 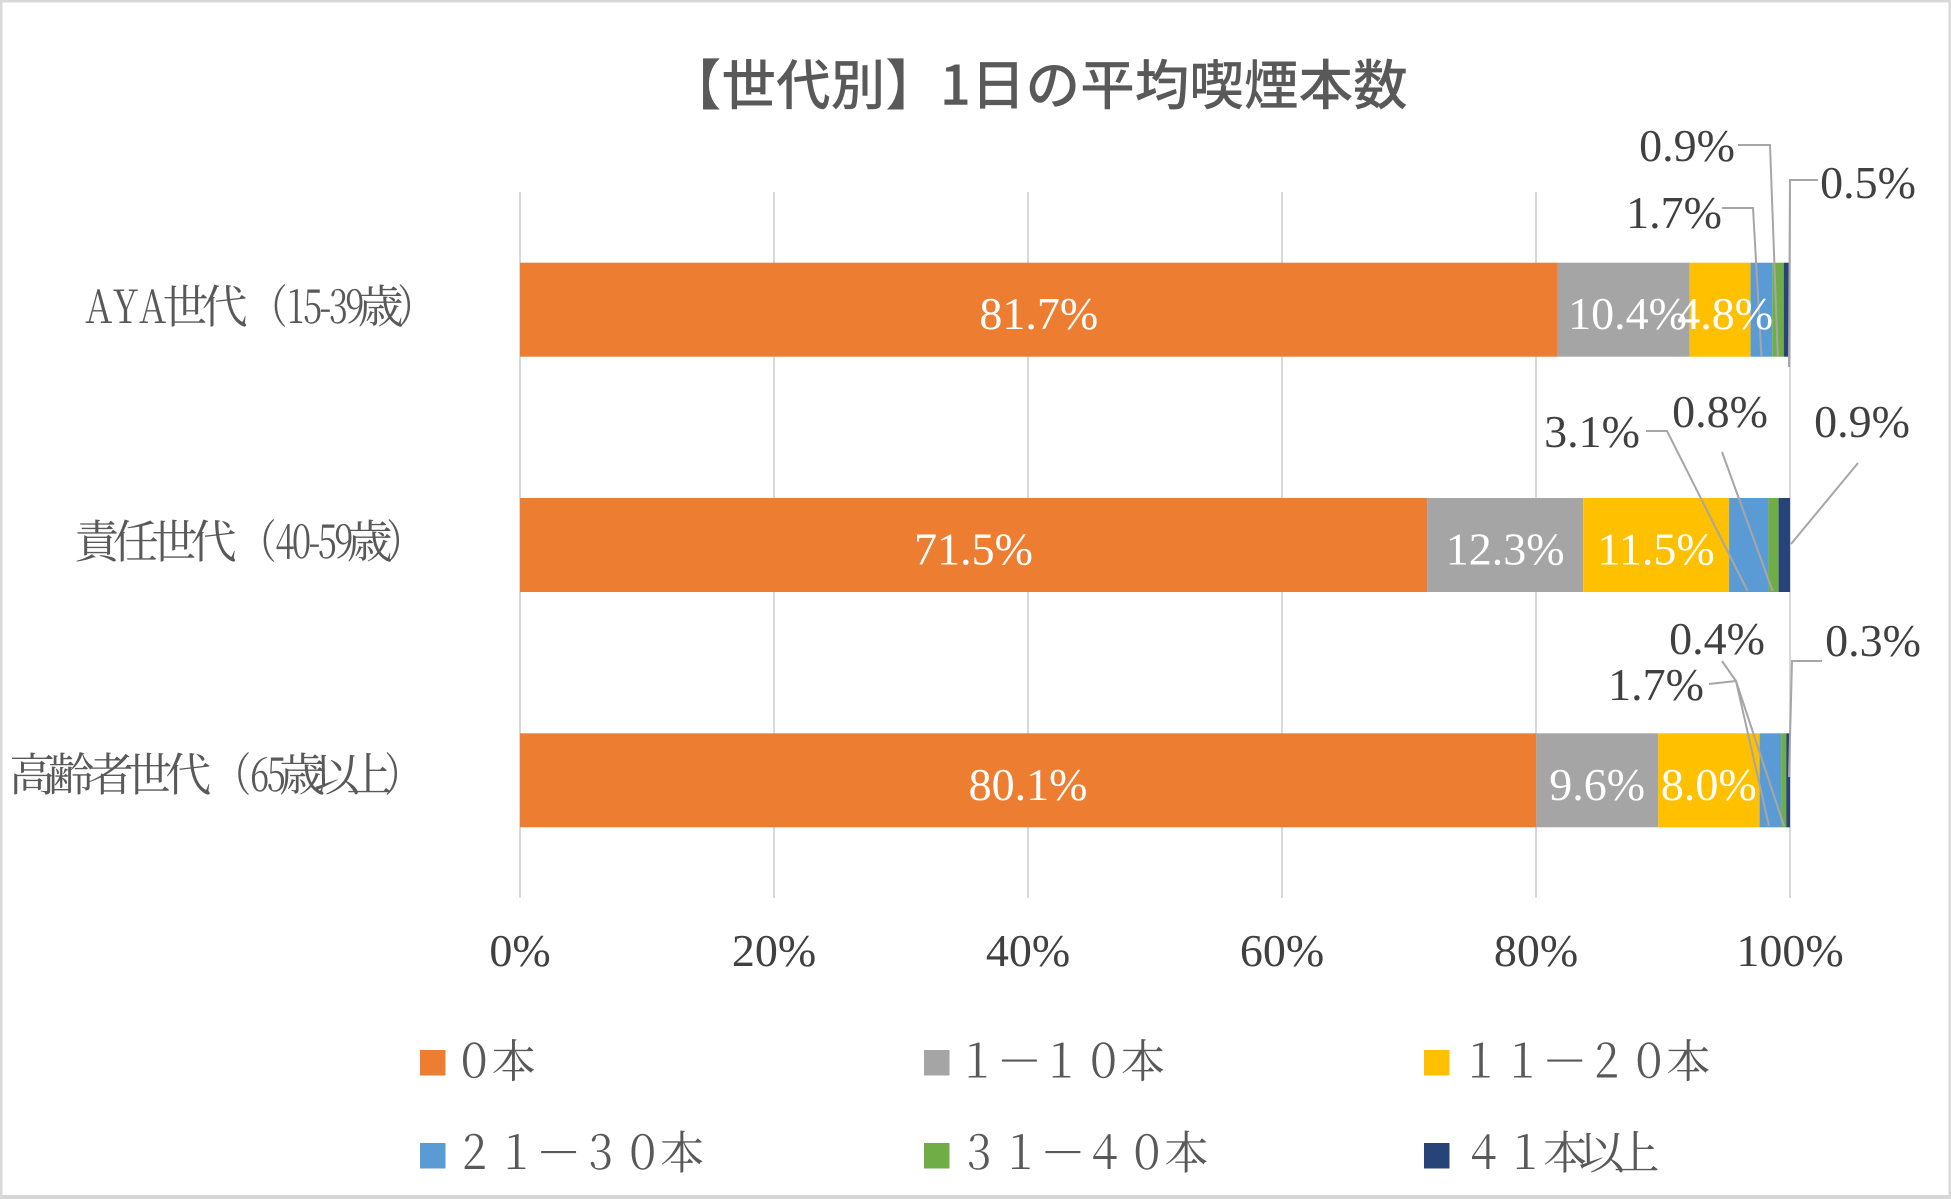 I want to click on svg-text: 40%, so click(x=1028, y=950).